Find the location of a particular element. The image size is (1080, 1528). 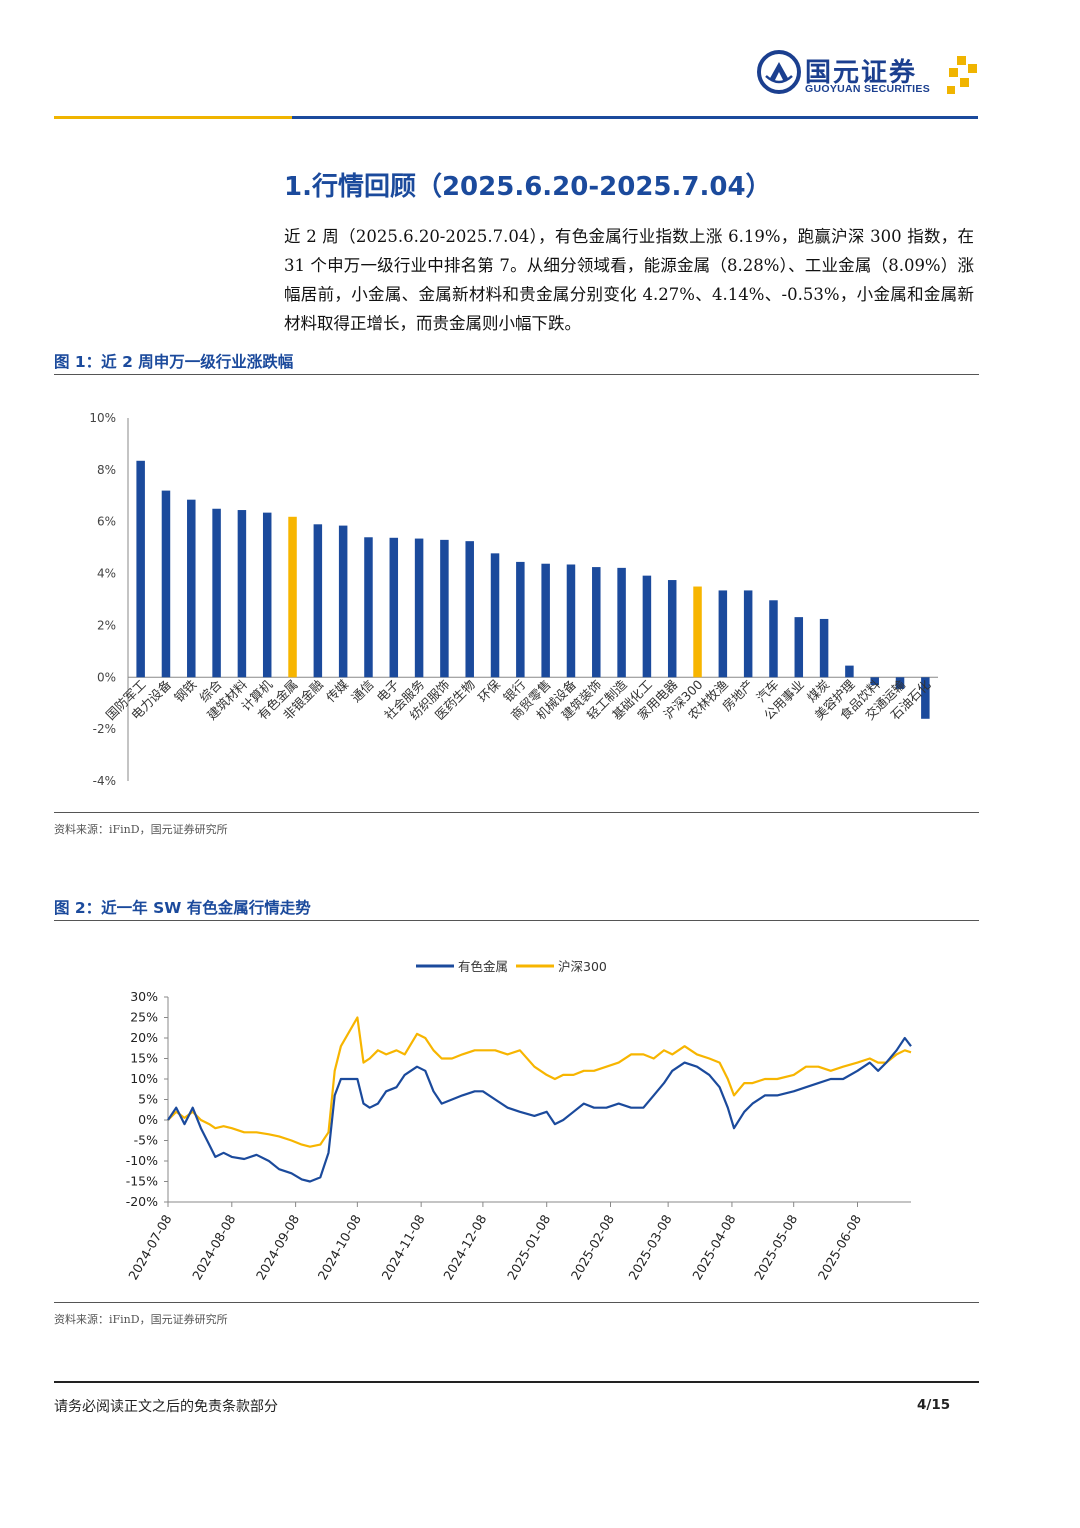

y-tick-label: -10% is located at coordinates (142, 1160).